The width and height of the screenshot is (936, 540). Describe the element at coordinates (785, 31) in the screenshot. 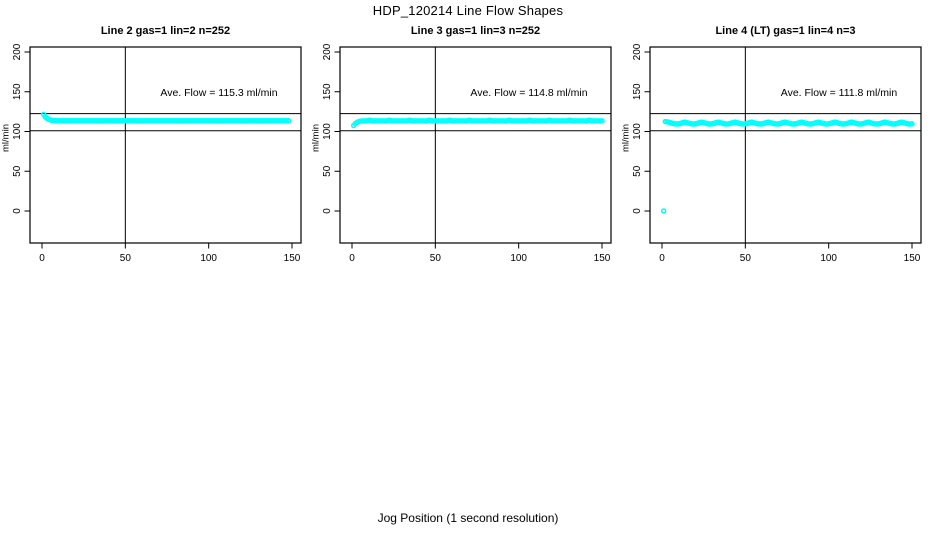

I see `panel-title: Line 4 (LT) gas=1 lin=4 n=3` at that location.